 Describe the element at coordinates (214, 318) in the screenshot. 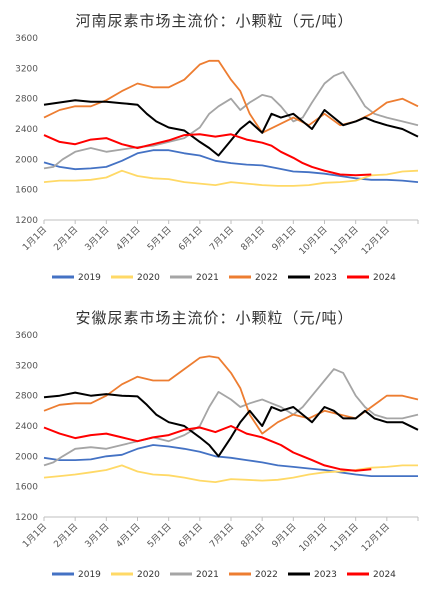

I see `chart-title: 安徽尿素市场主流价：小颗粒（元/吨）` at that location.